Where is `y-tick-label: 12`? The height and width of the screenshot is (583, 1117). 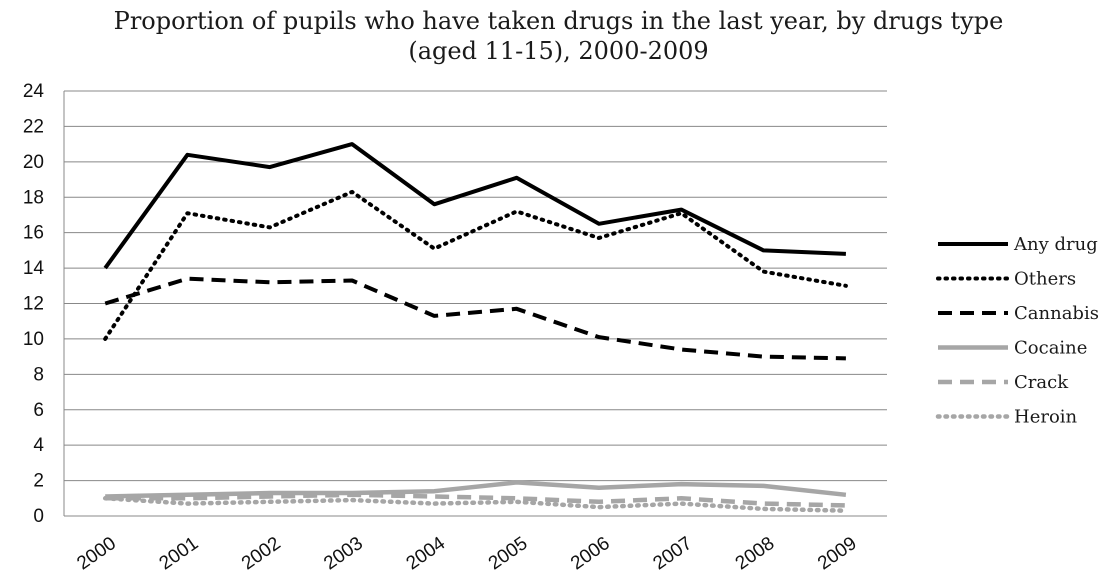
y-tick-label: 12 is located at coordinates (33, 304).